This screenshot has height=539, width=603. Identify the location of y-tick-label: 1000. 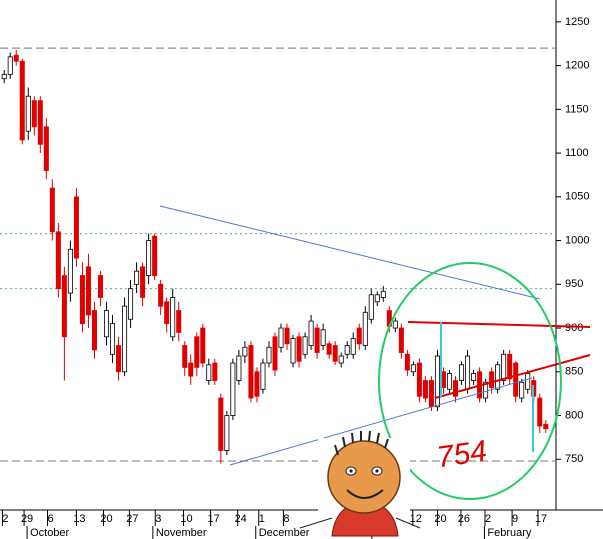
(577, 240).